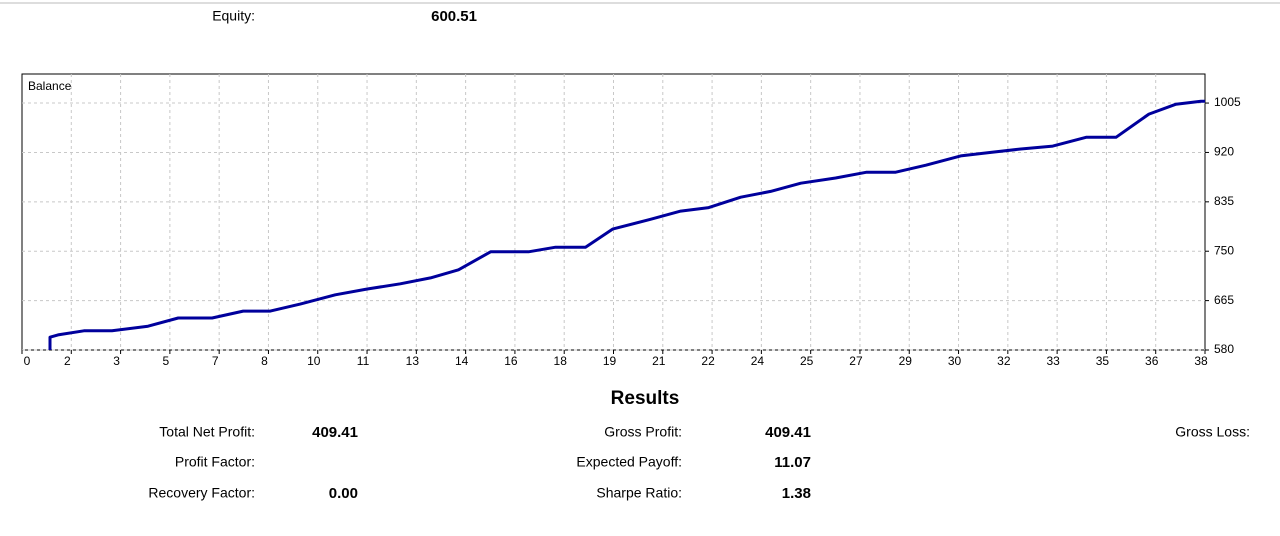 This screenshot has width=1280, height=536. Describe the element at coordinates (610, 361) in the screenshot. I see `x-tick-label: 19` at that location.